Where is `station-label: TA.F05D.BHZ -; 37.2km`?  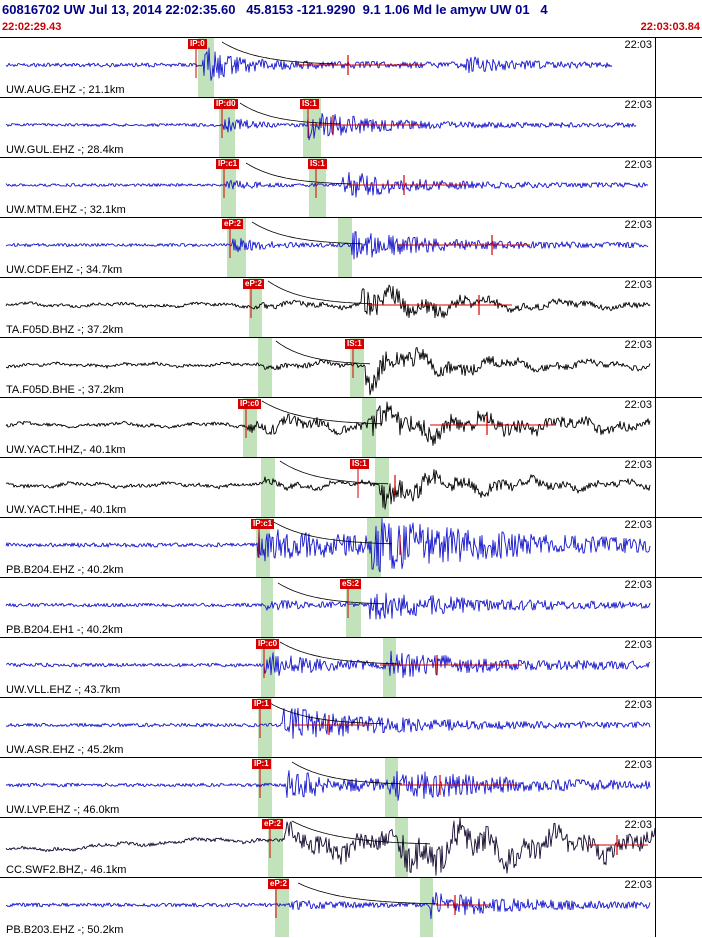 station-label: TA.F05D.BHZ -; 37.2km is located at coordinates (65, 330).